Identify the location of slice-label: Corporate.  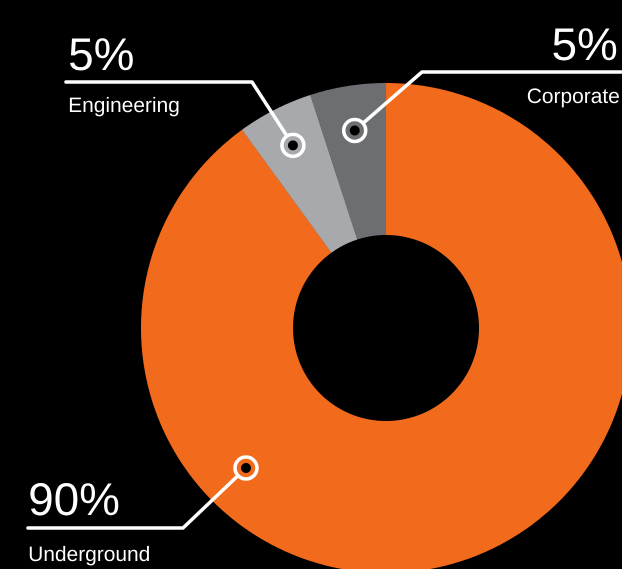
(573, 98).